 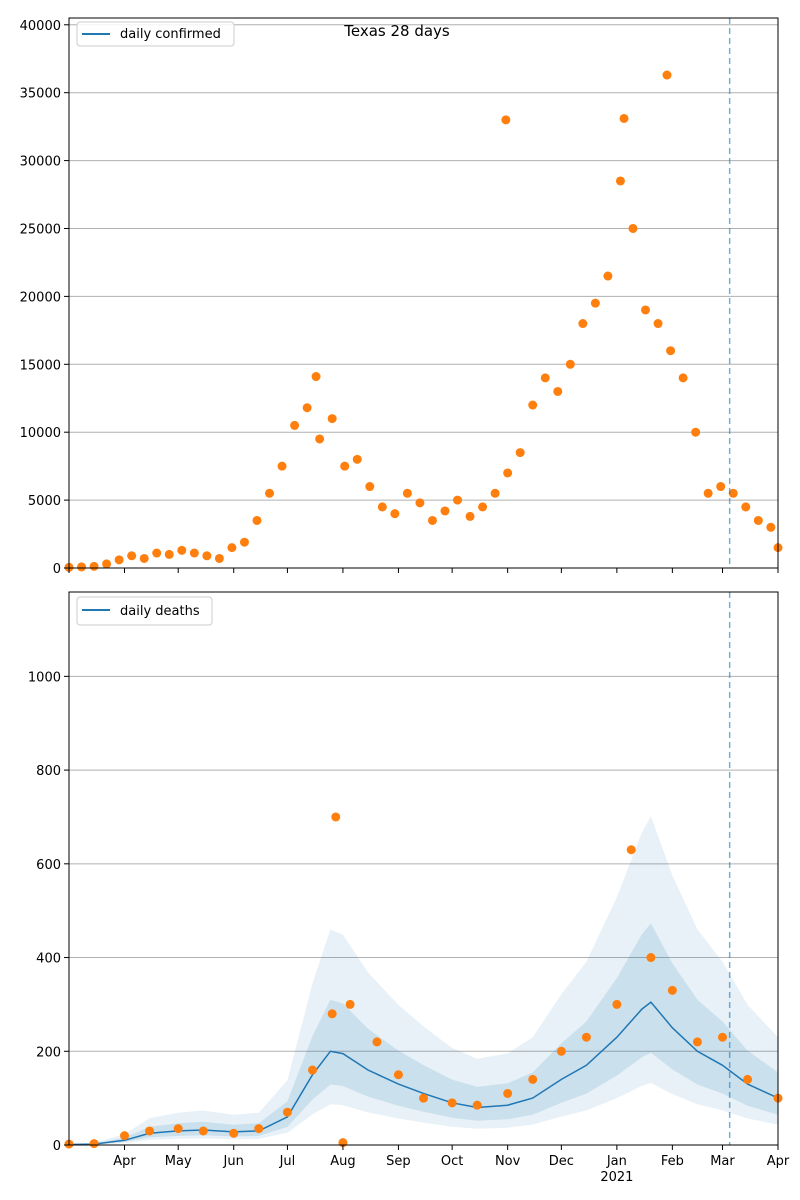 What do you see at coordinates (44, 501) in the screenshot?
I see `confirmed-y-tick-label: 5000` at bounding box center [44, 501].